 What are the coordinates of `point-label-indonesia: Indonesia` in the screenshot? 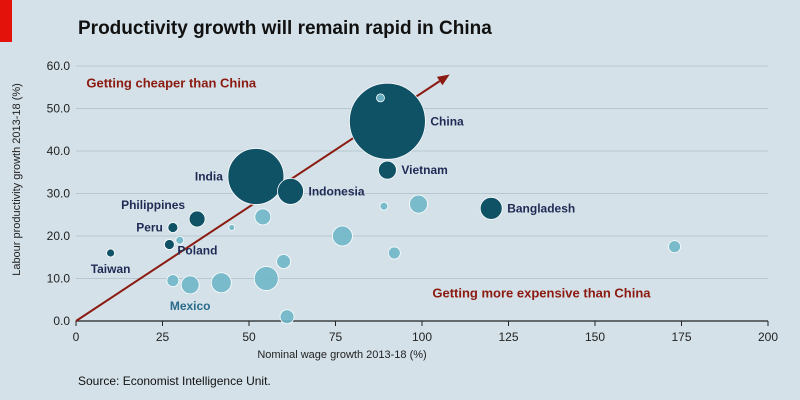 It's located at (337, 191).